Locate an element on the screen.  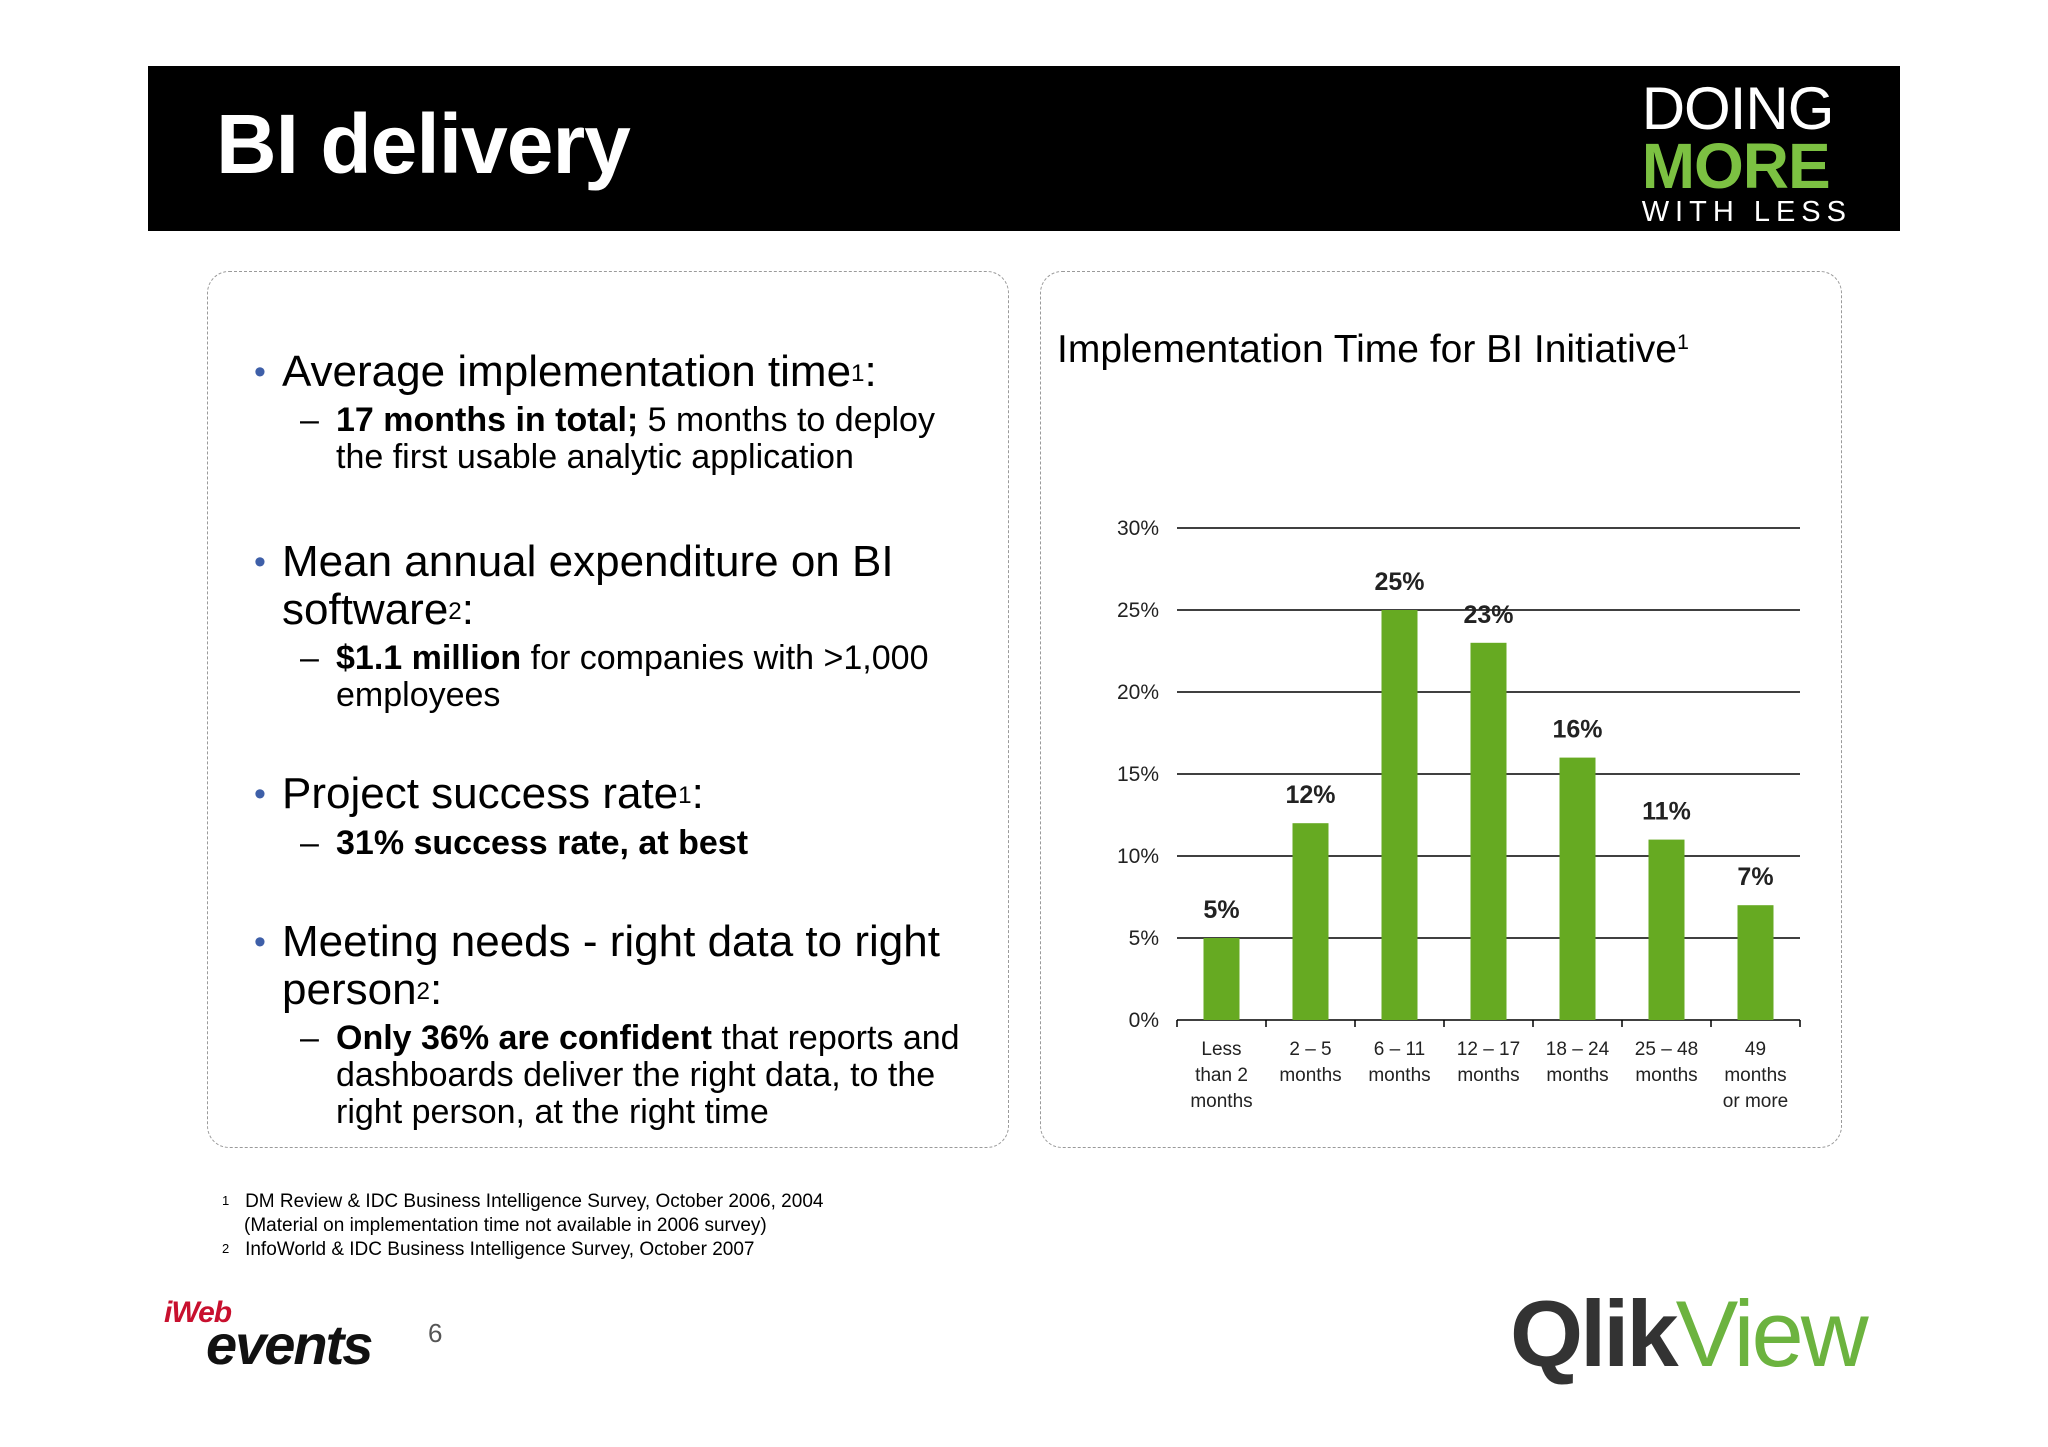
bullet-success-rate: • Project success rate1: is located at coordinates (479, 793).